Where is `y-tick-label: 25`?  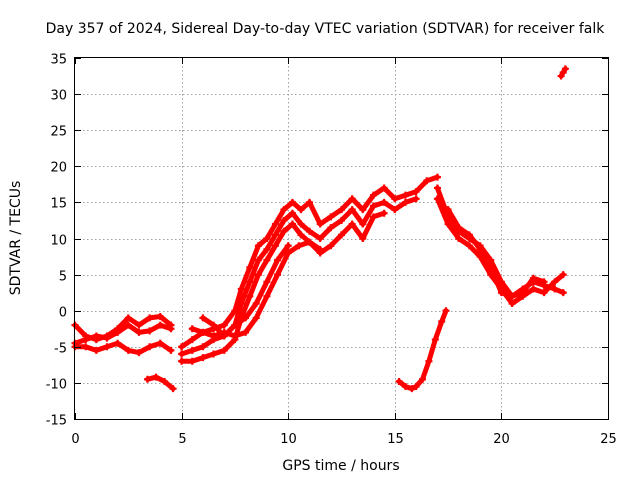 y-tick-label: 25 is located at coordinates (58, 132).